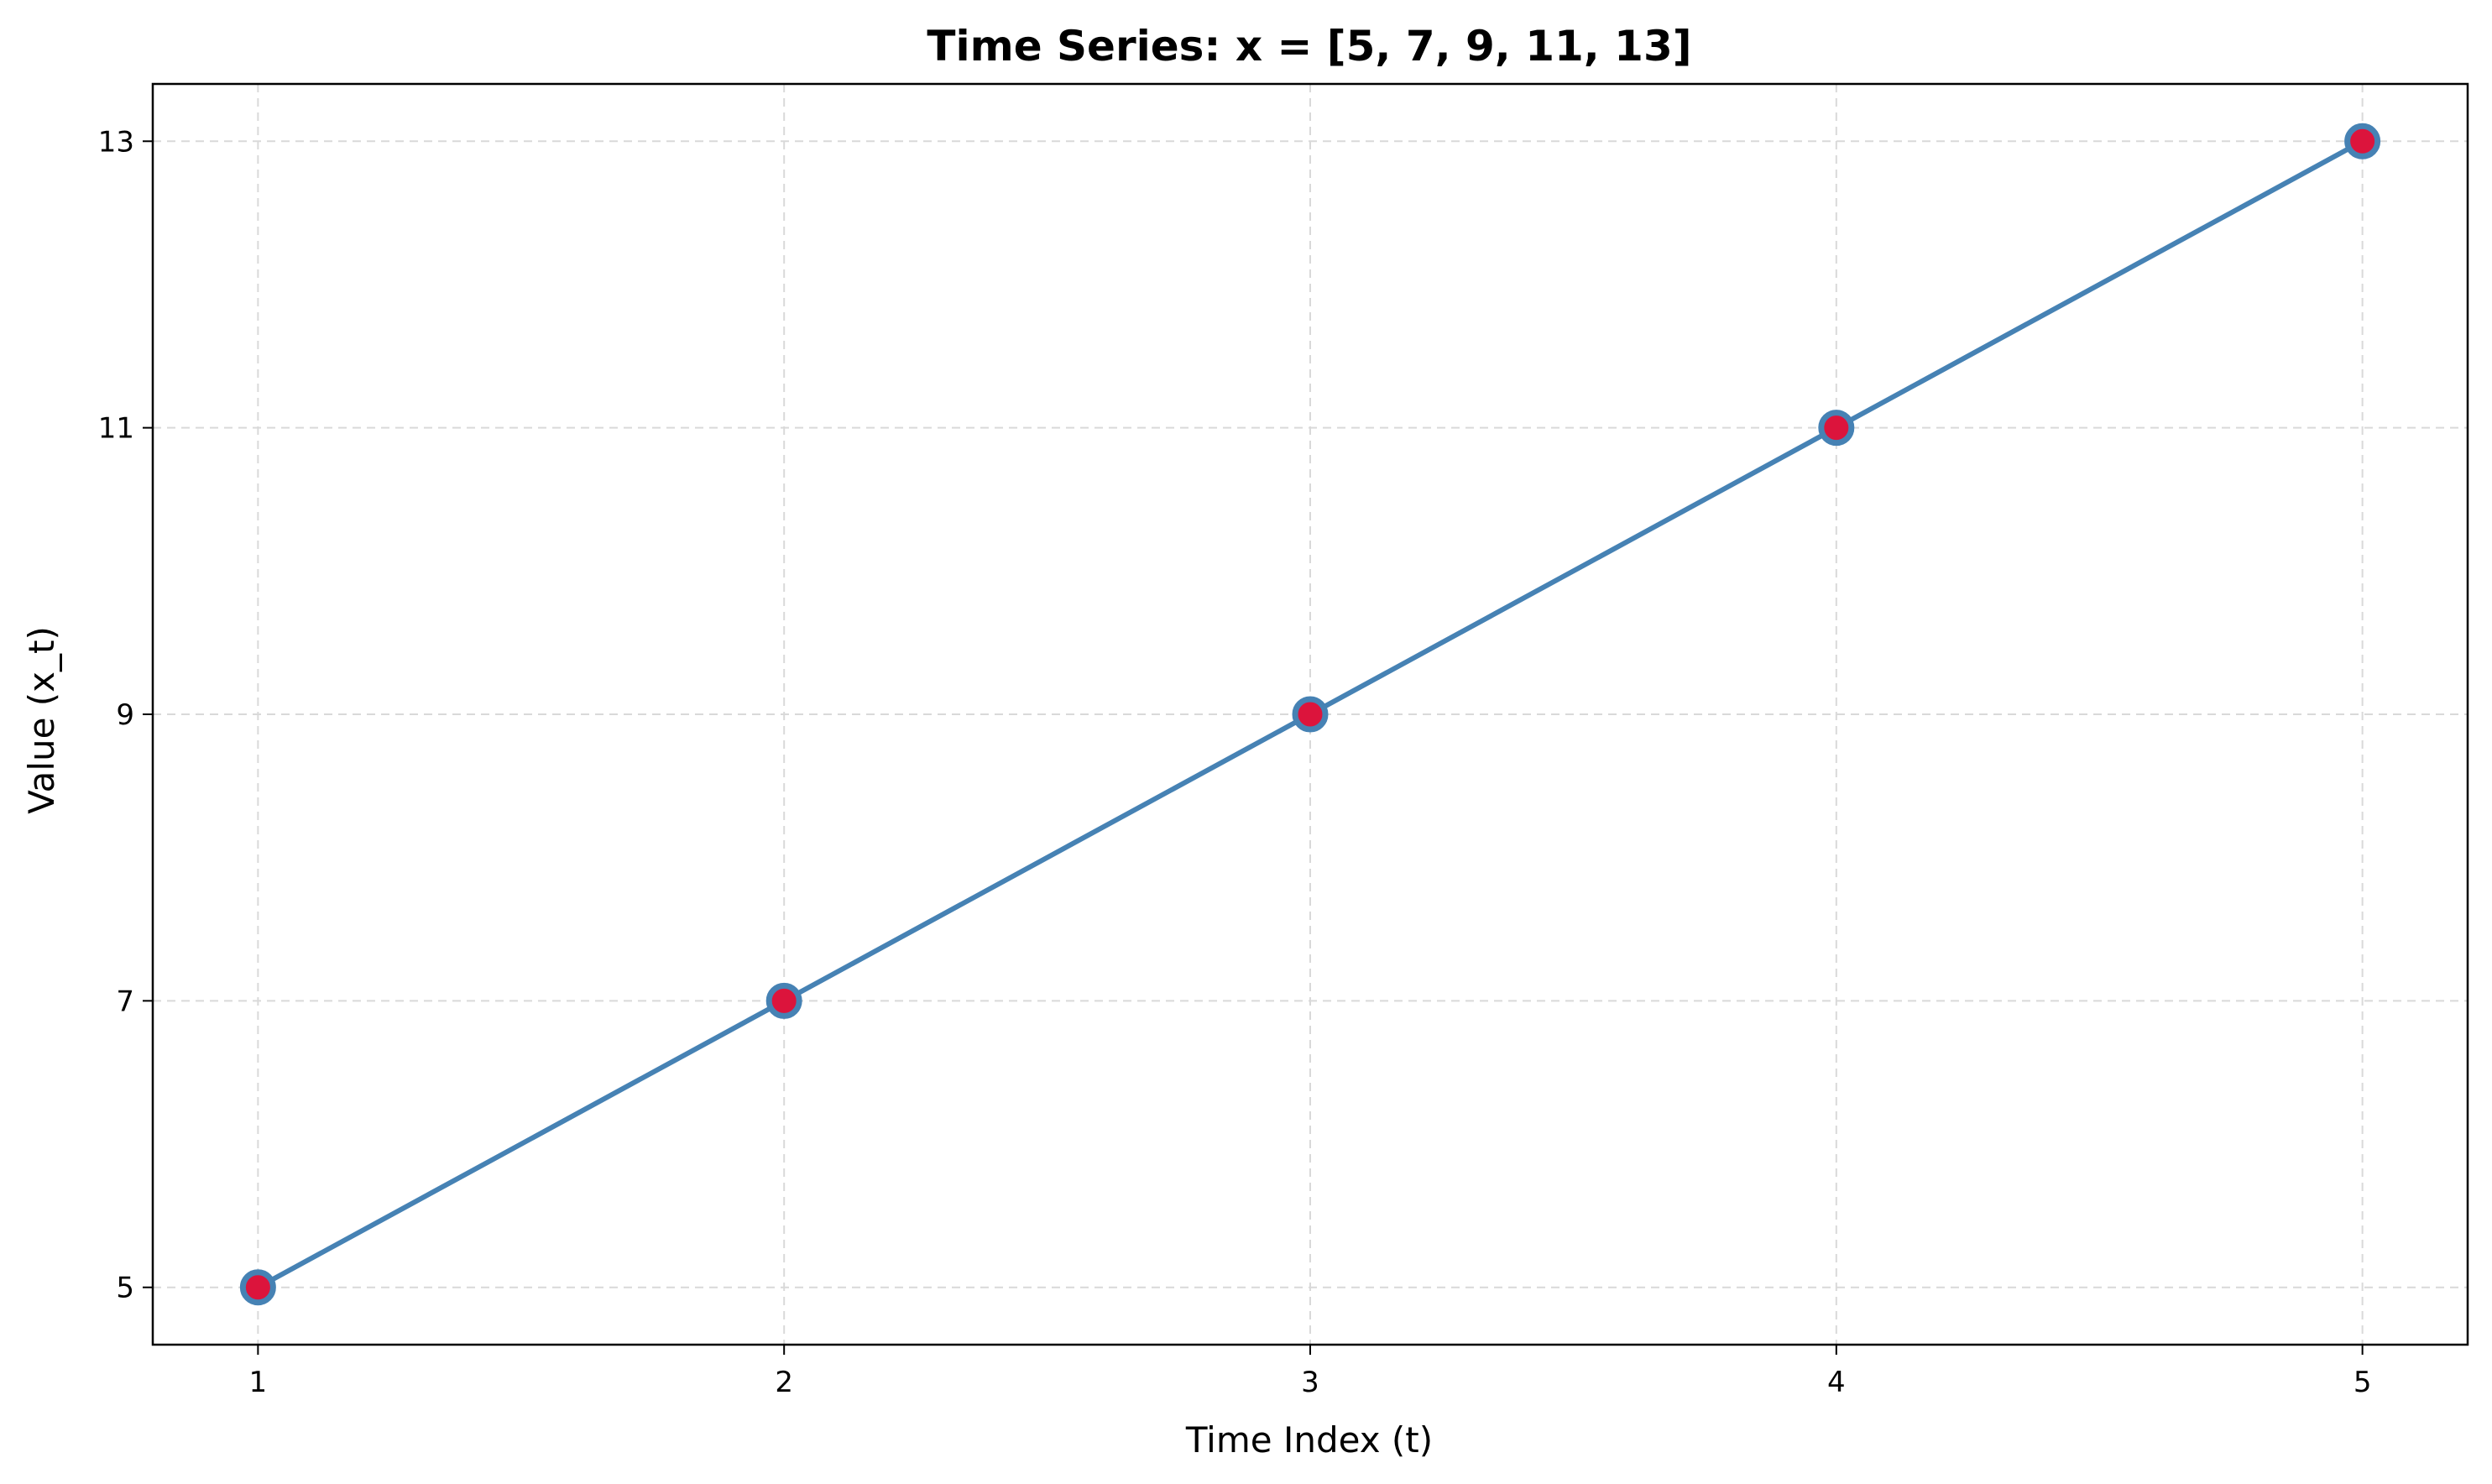 The image size is (2492, 1484). Describe the element at coordinates (1836, 1382) in the screenshot. I see `x-tick-label: 4` at that location.